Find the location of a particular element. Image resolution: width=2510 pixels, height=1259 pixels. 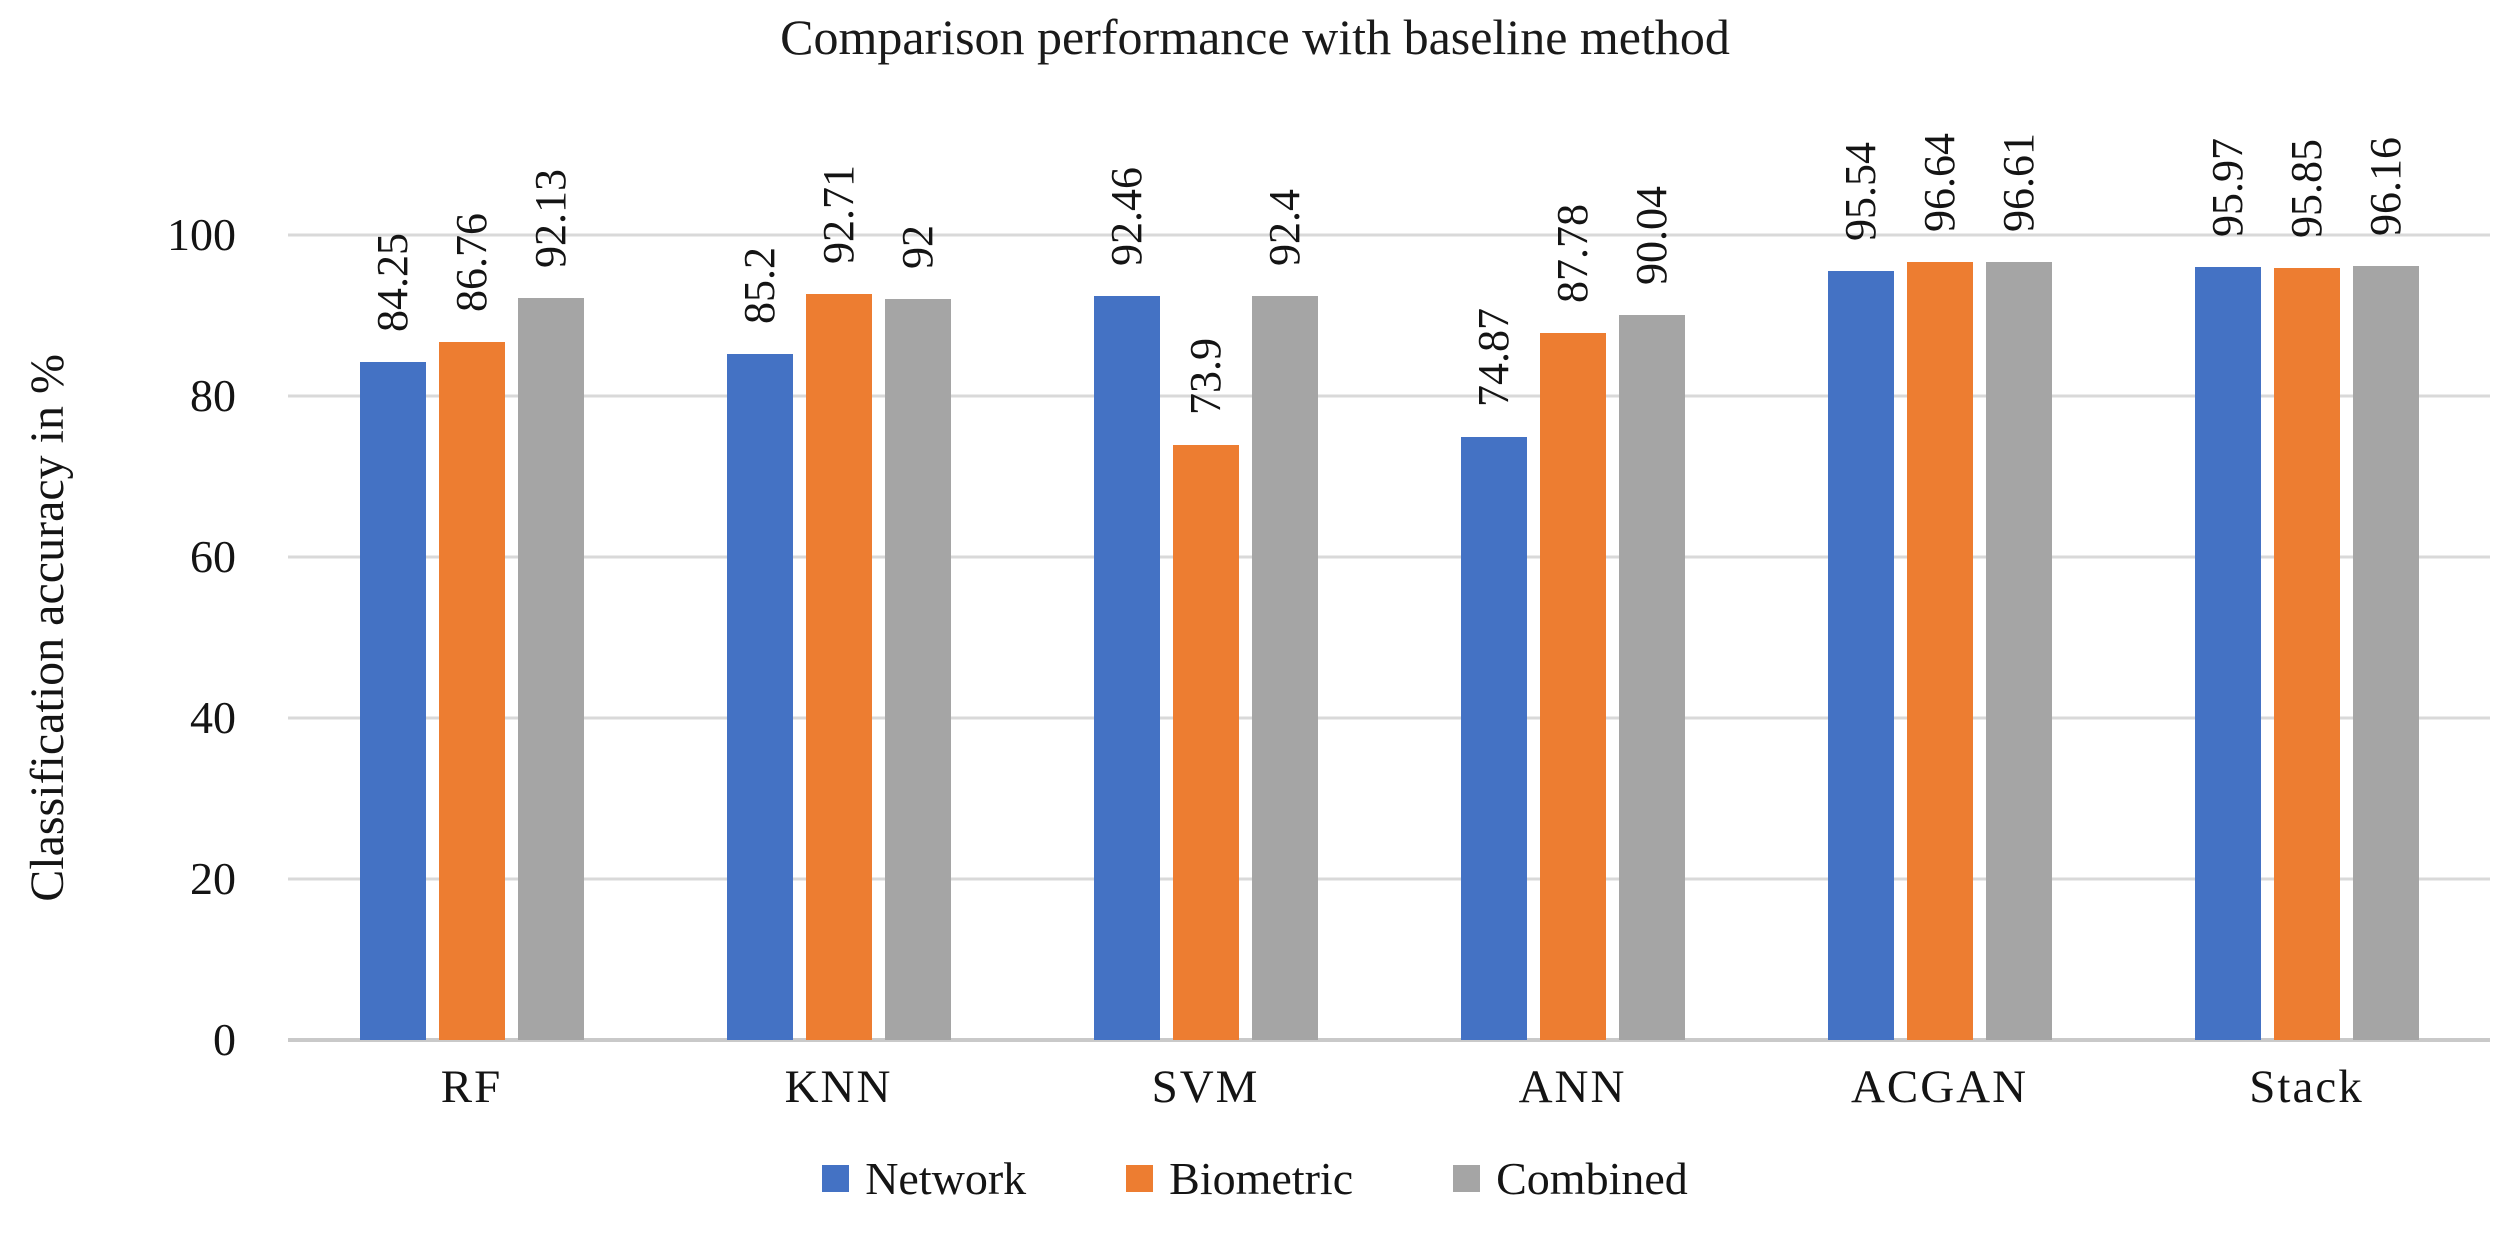

bar-value-label: 95.54 is located at coordinates (1860, 191).